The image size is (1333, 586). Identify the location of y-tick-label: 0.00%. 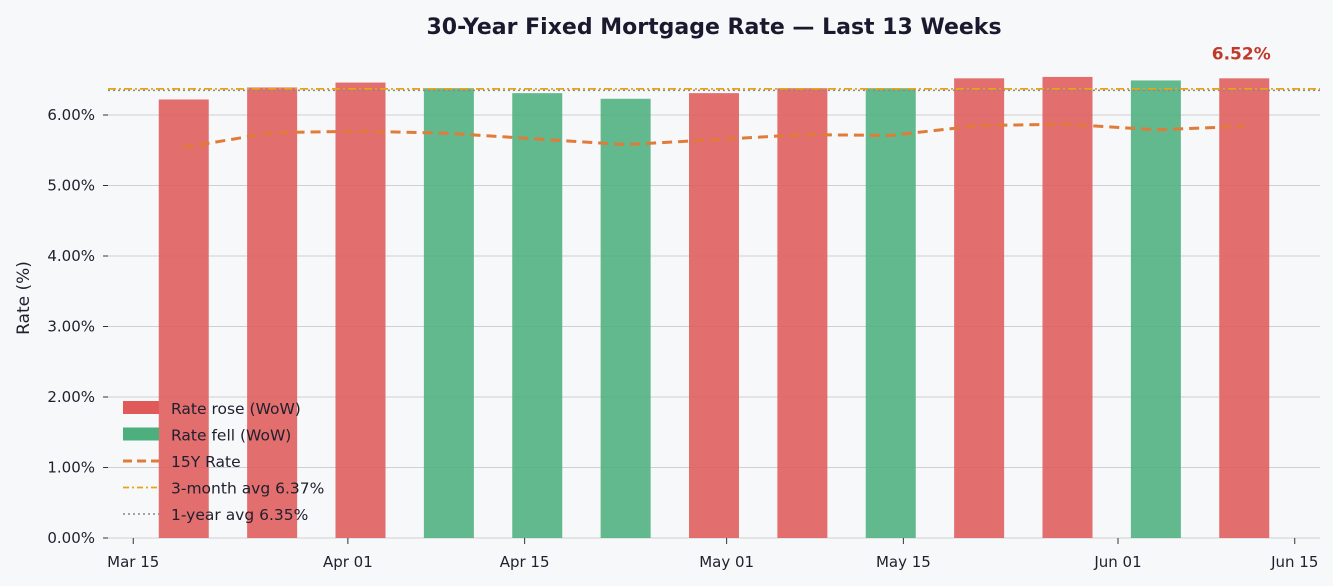
(71, 538).